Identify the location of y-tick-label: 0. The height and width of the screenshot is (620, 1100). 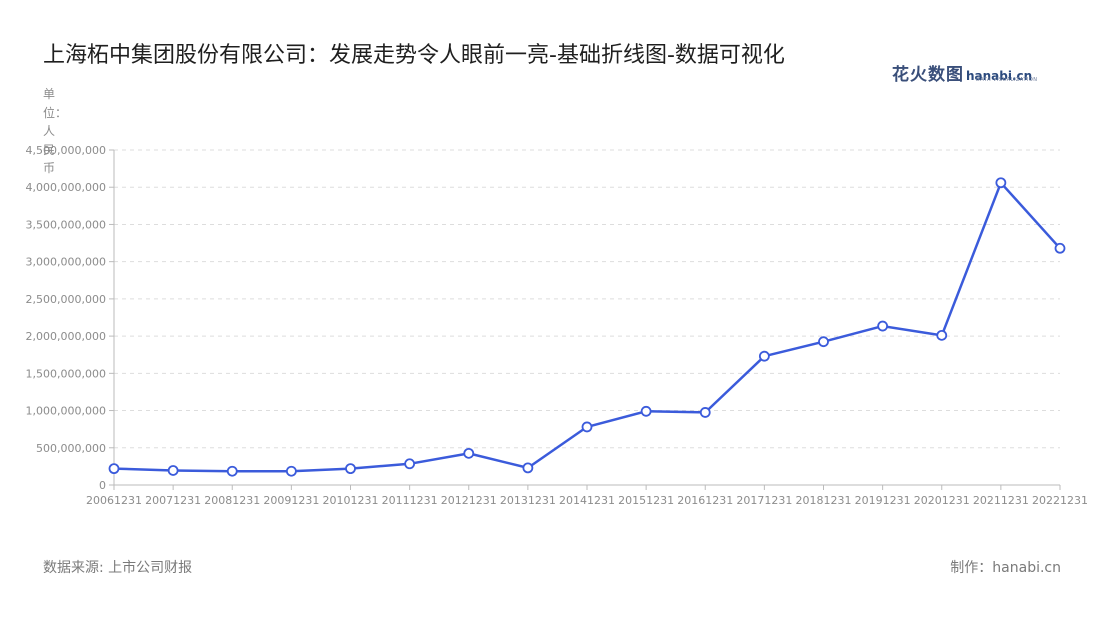
(102, 485).